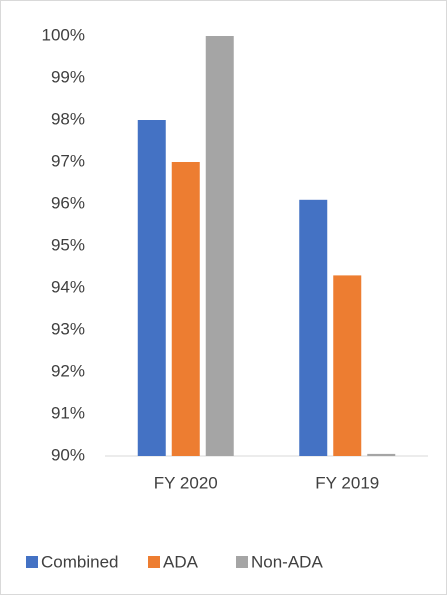  I want to click on y-tick-label: 95%, so click(68, 244).